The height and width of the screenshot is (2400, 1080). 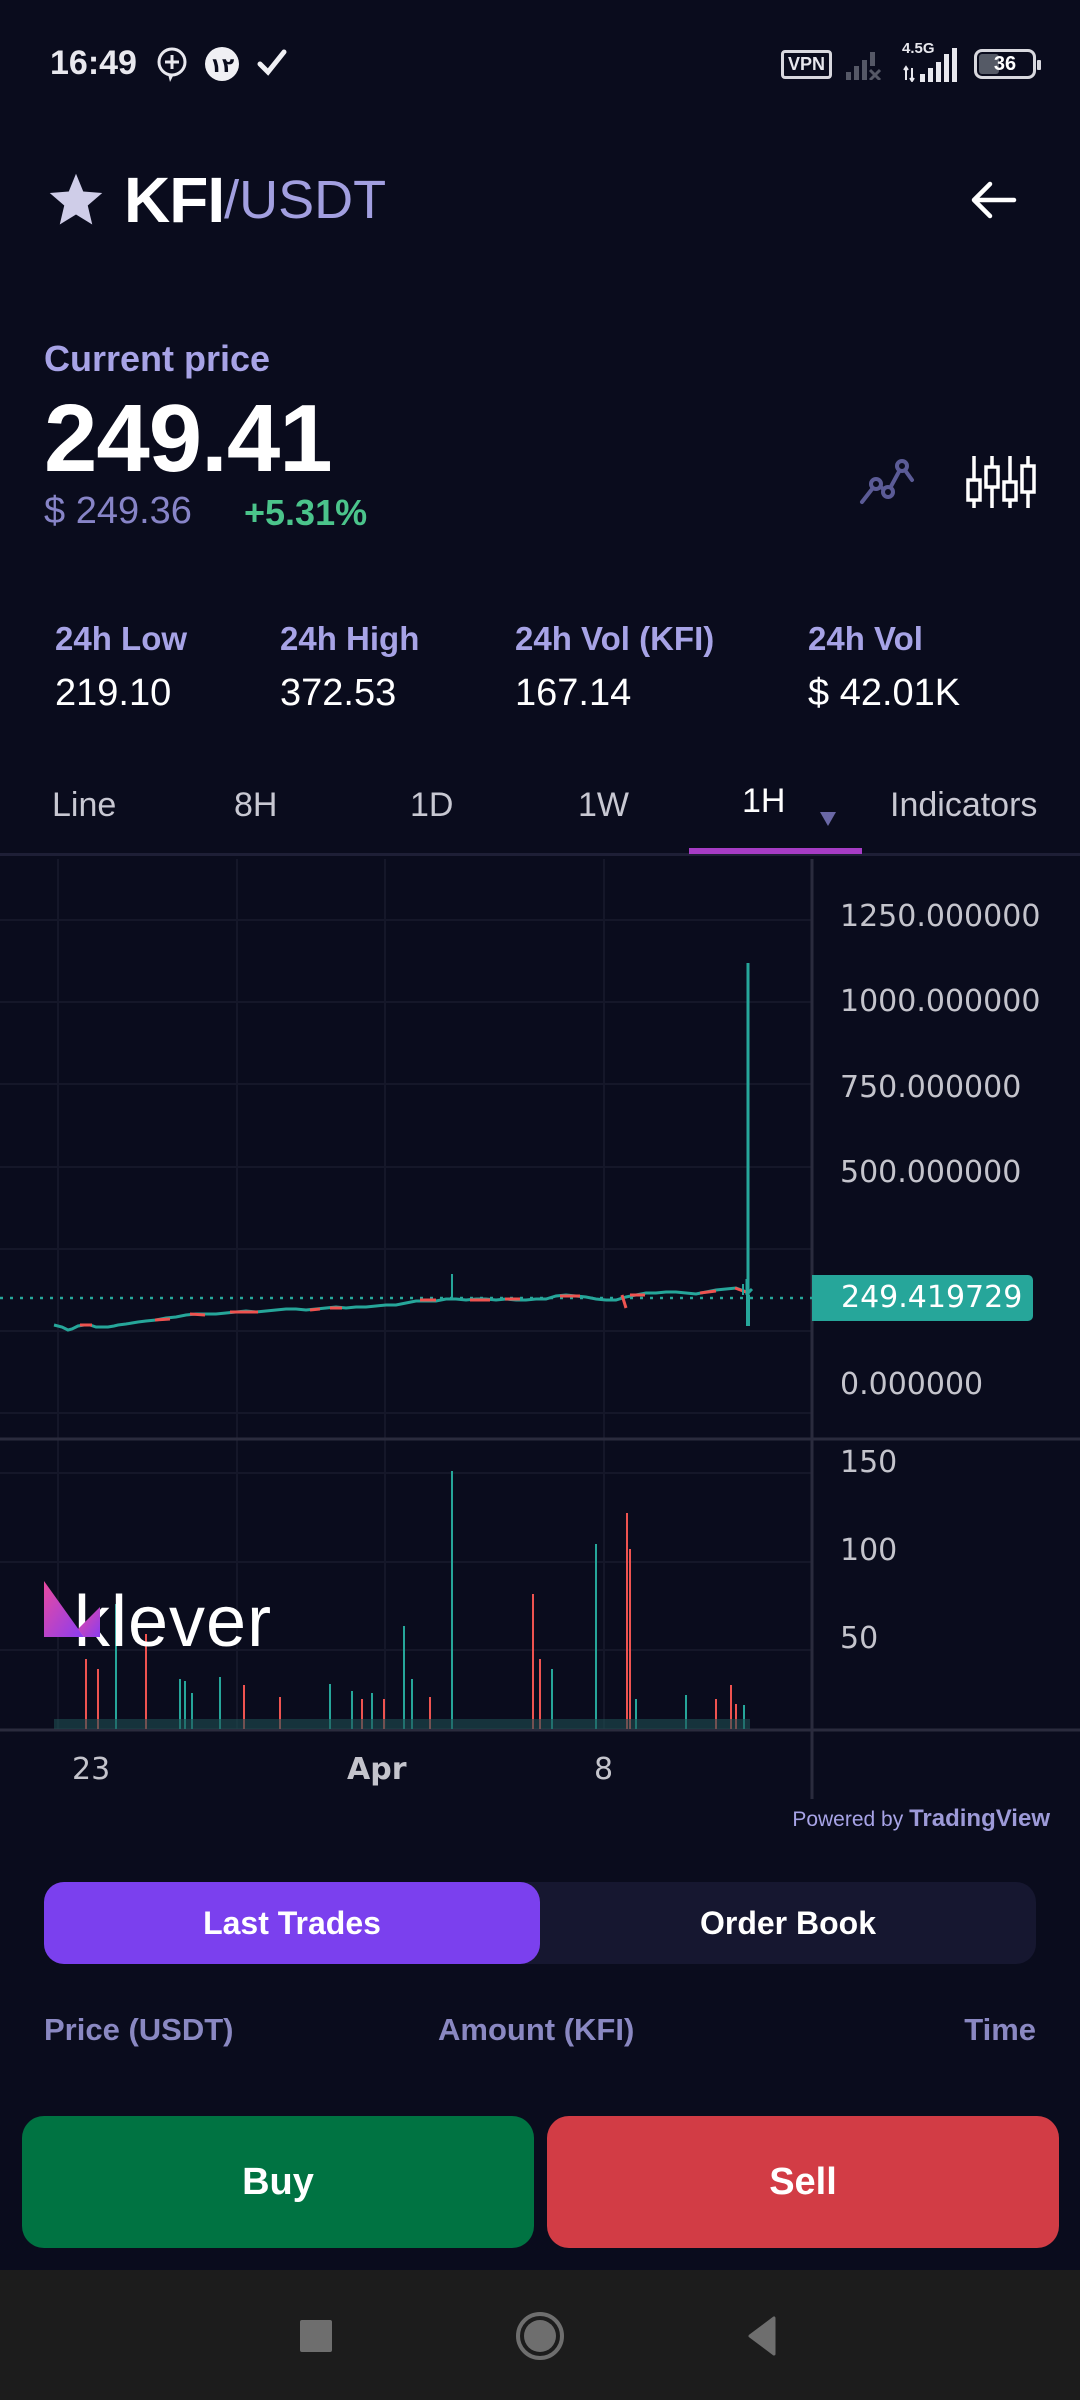 I want to click on time-axis-label: Apr, so click(x=377, y=1769).